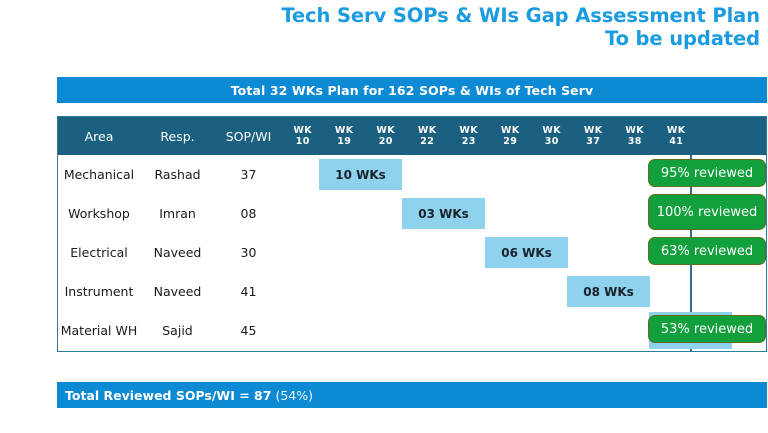 The width and height of the screenshot is (768, 433). I want to click on table-row: Workshop Imran 08, so click(412, 213).